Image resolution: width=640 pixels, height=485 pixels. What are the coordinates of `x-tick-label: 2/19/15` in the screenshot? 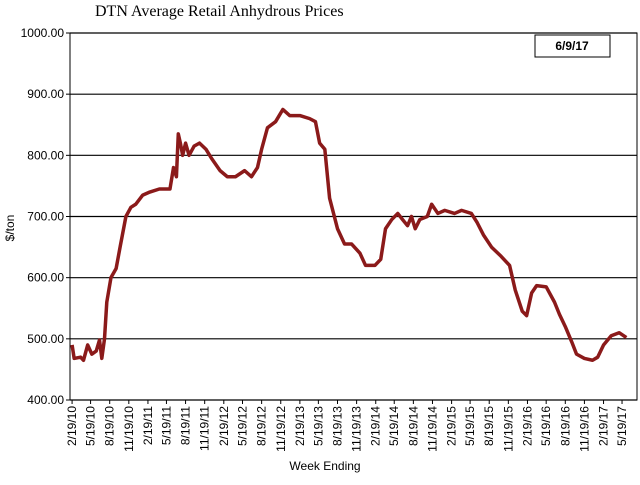 It's located at (452, 426).